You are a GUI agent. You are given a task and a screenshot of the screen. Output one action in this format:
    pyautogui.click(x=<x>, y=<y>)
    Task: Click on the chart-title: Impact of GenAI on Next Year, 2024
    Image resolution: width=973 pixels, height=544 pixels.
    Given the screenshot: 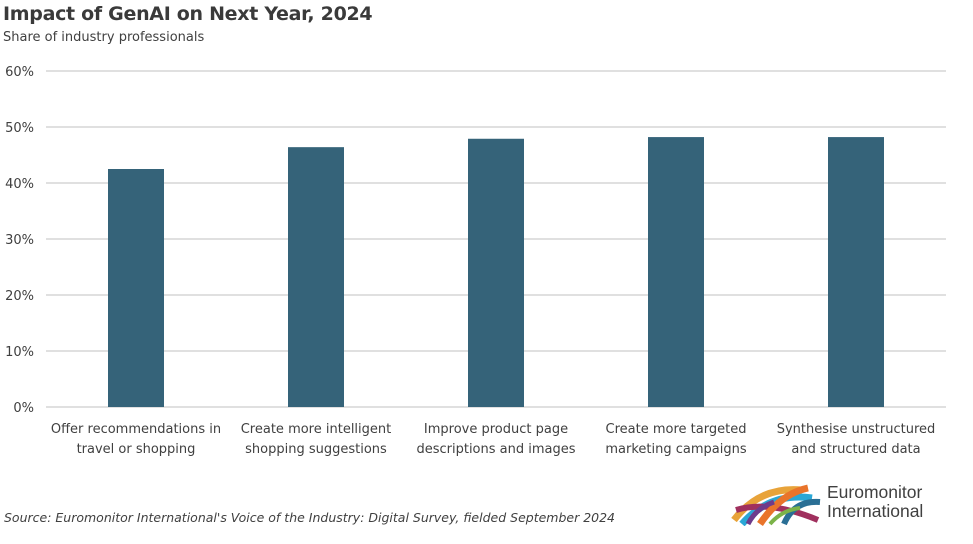 What is the action you would take?
    pyautogui.click(x=188, y=14)
    